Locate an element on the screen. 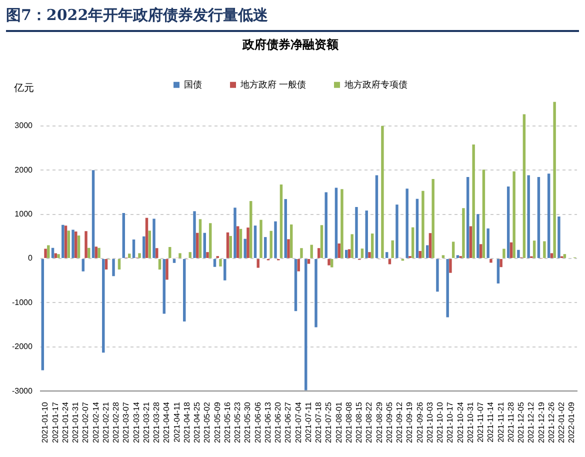 The width and height of the screenshot is (585, 457). x-tick-label: 2022-01-02 is located at coordinates (561, 422).